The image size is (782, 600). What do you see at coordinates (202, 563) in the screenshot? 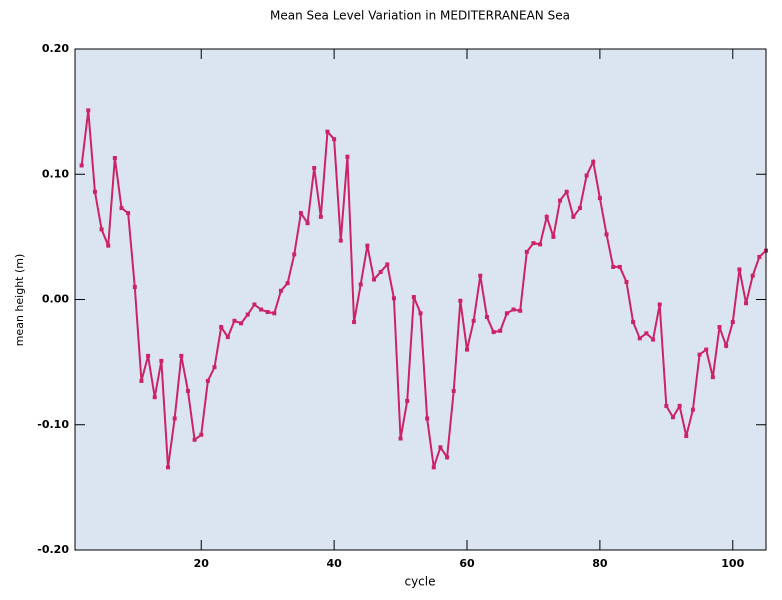
I see `x-tick-label: 20` at bounding box center [202, 563].